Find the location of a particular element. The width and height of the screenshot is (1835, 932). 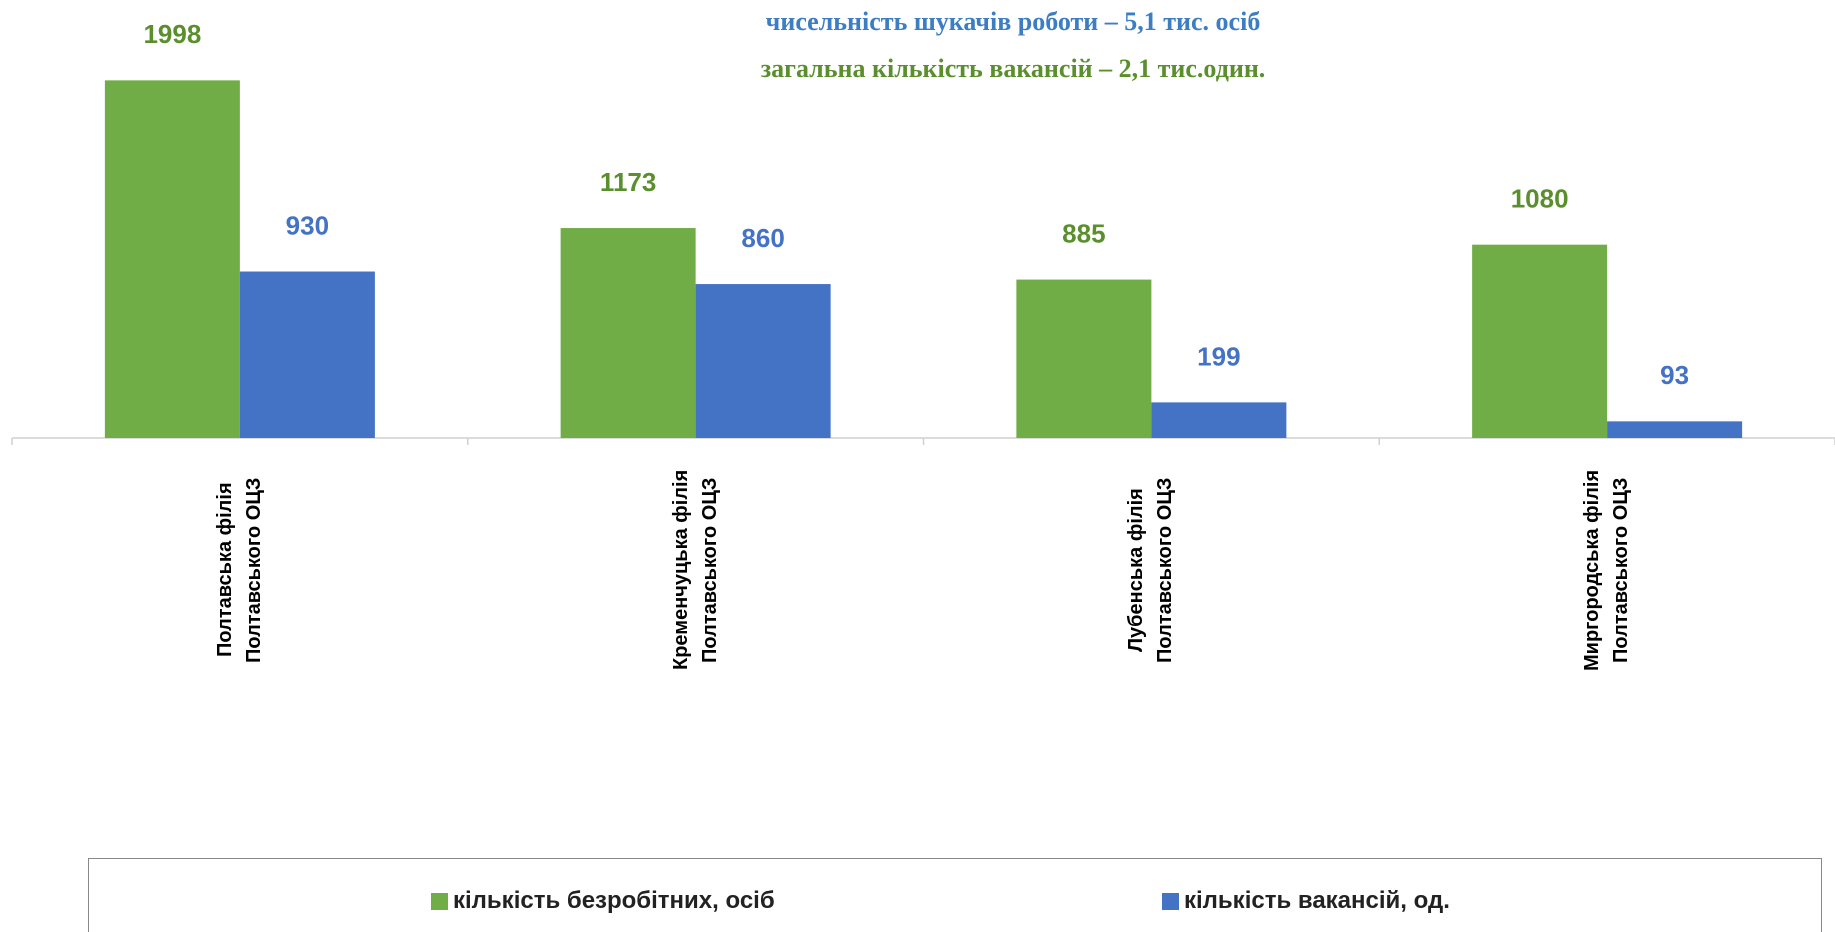

x-tick-label: Лубенська філія Полтавського ОЦЗ is located at coordinates (1151, 570).